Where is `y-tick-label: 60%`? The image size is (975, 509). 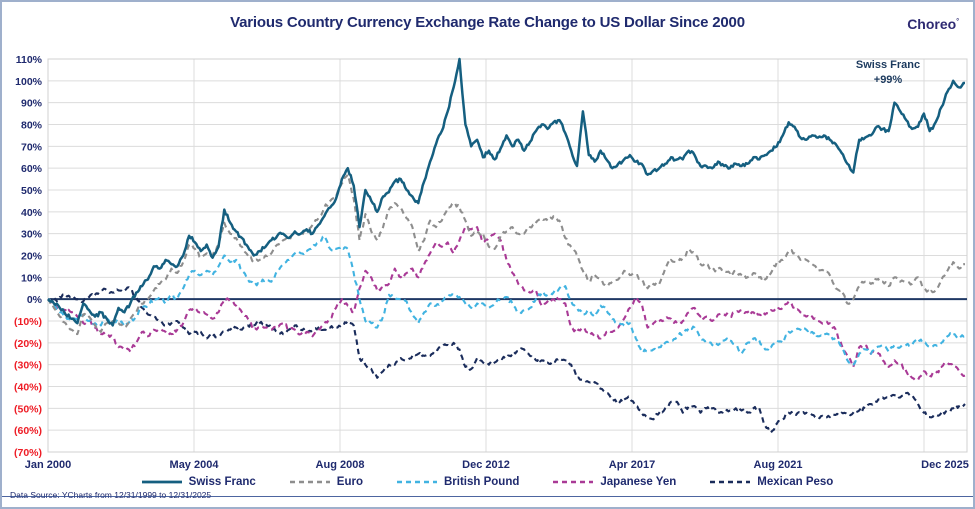 y-tick-label: 60% is located at coordinates (32, 169).